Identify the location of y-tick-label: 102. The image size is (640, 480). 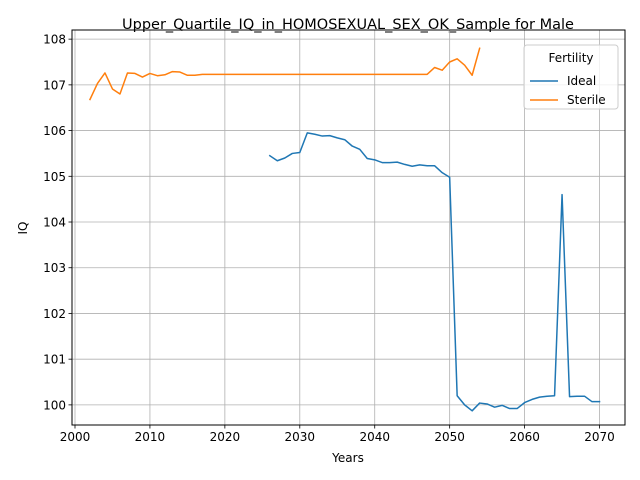
(54, 314).